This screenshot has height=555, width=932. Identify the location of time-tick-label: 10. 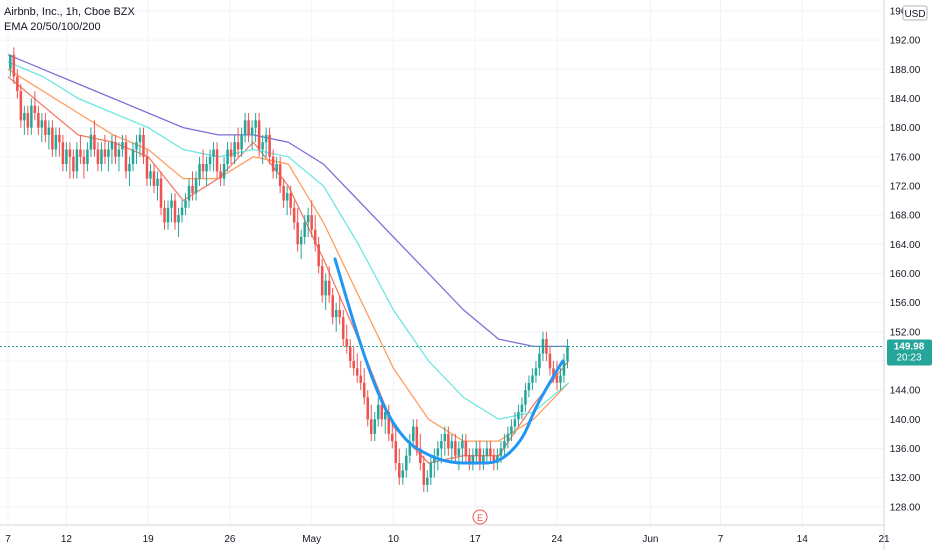
(394, 539).